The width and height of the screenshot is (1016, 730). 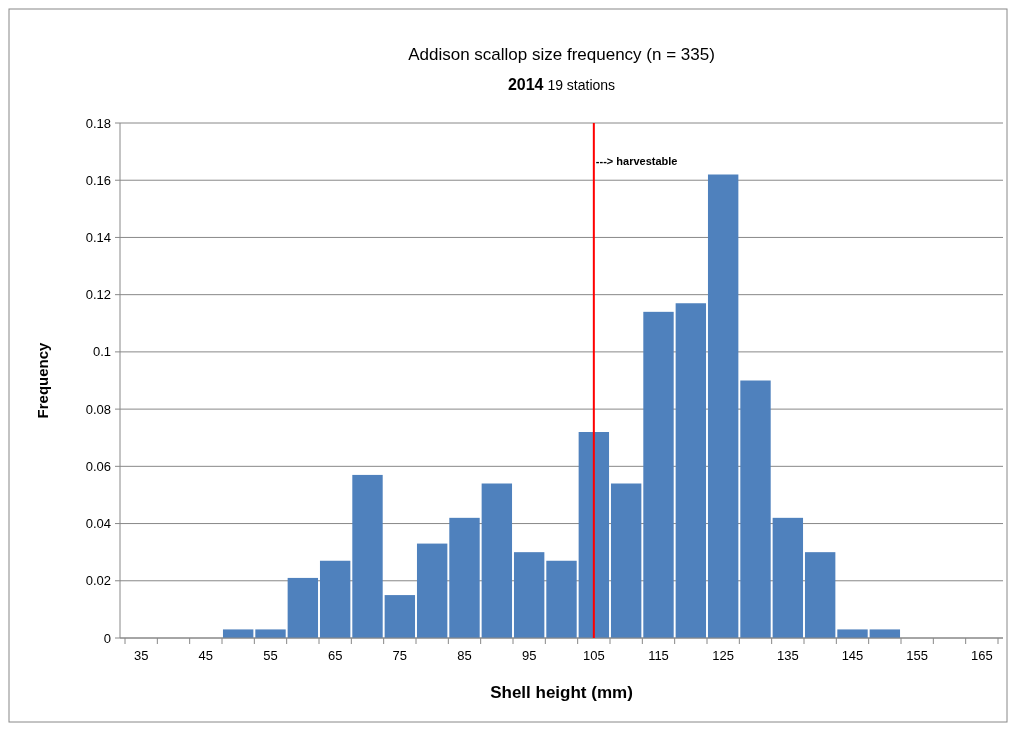 What do you see at coordinates (561, 84) in the screenshot?
I see `chart-subtitle: 2014 19 stations` at bounding box center [561, 84].